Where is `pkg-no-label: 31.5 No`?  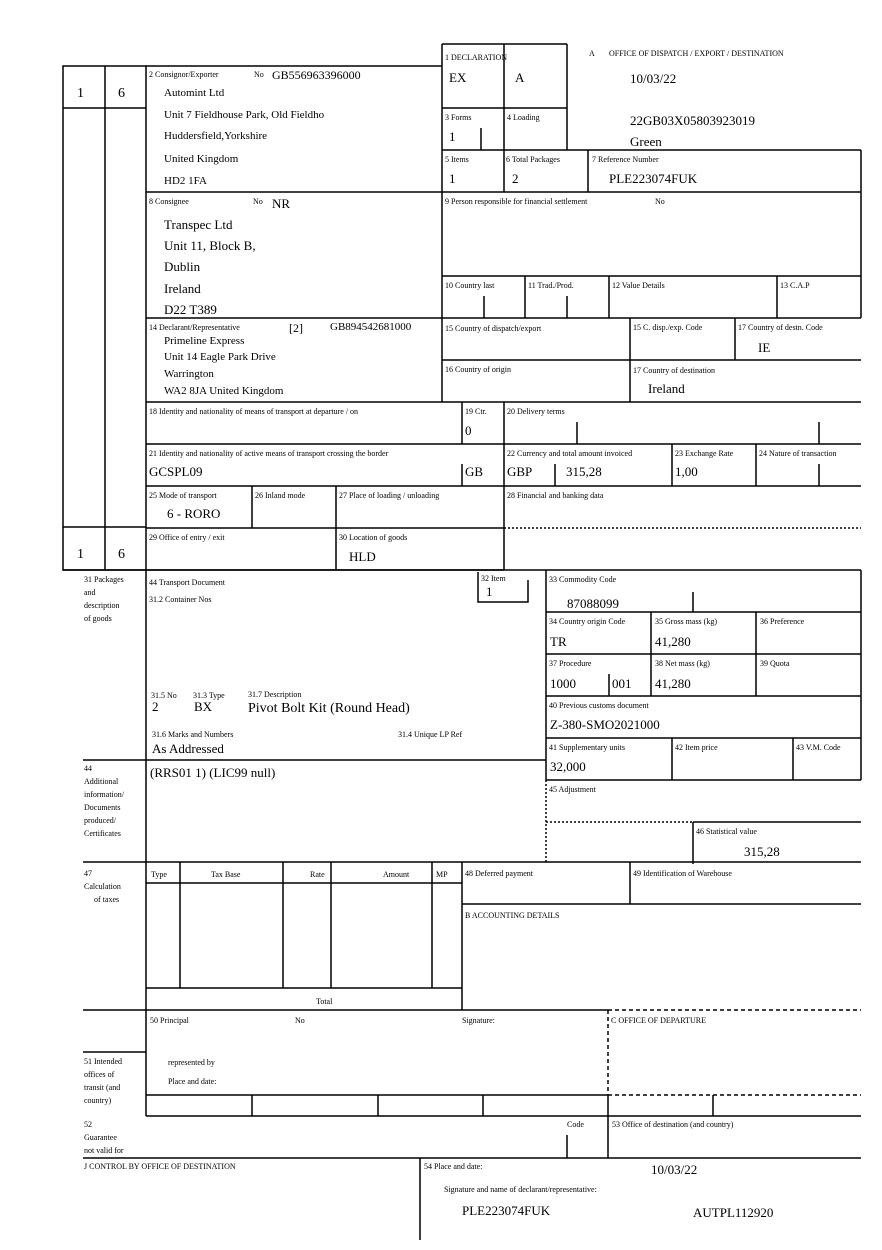 pkg-no-label: 31.5 No is located at coordinates (164, 695).